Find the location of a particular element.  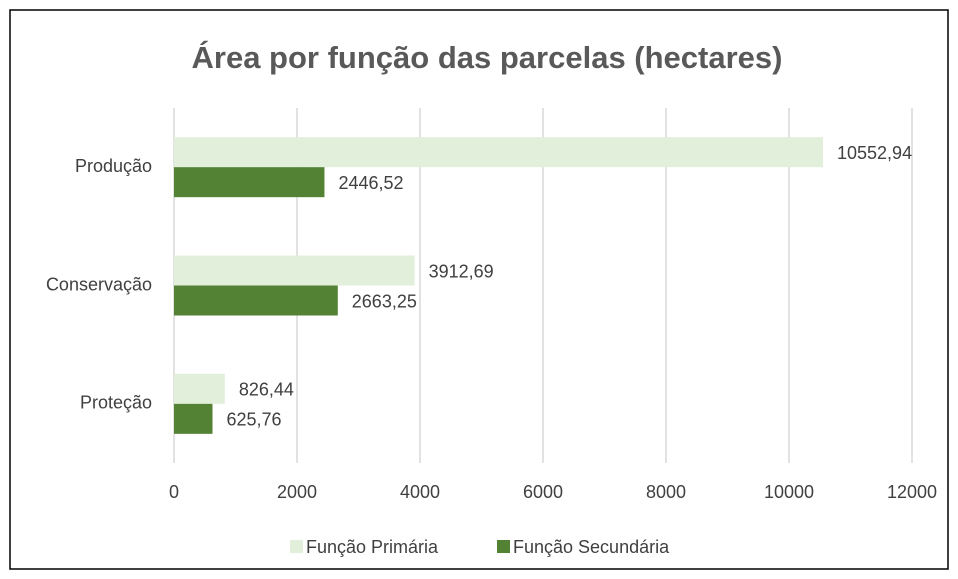

data-label: 625,76 is located at coordinates (253, 420).